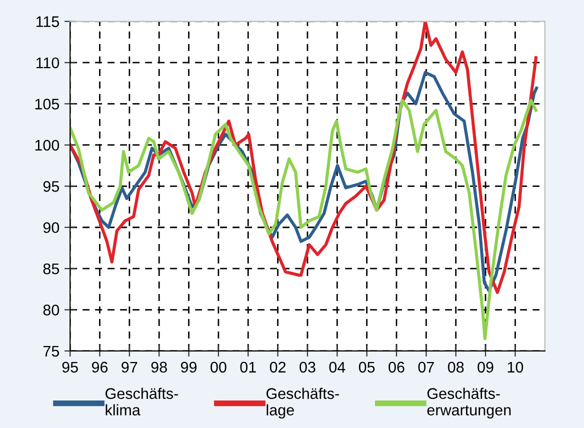  What do you see at coordinates (51, 310) in the screenshot?
I see `y-tick-label: 80` at bounding box center [51, 310].